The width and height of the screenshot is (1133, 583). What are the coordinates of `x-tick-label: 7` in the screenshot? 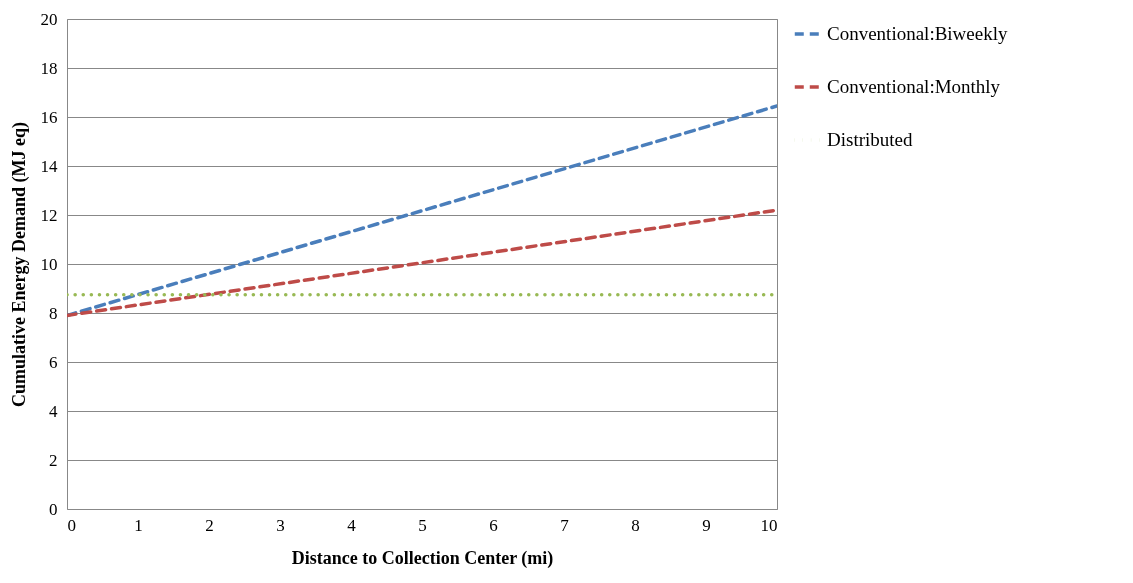 It's located at (565, 525).